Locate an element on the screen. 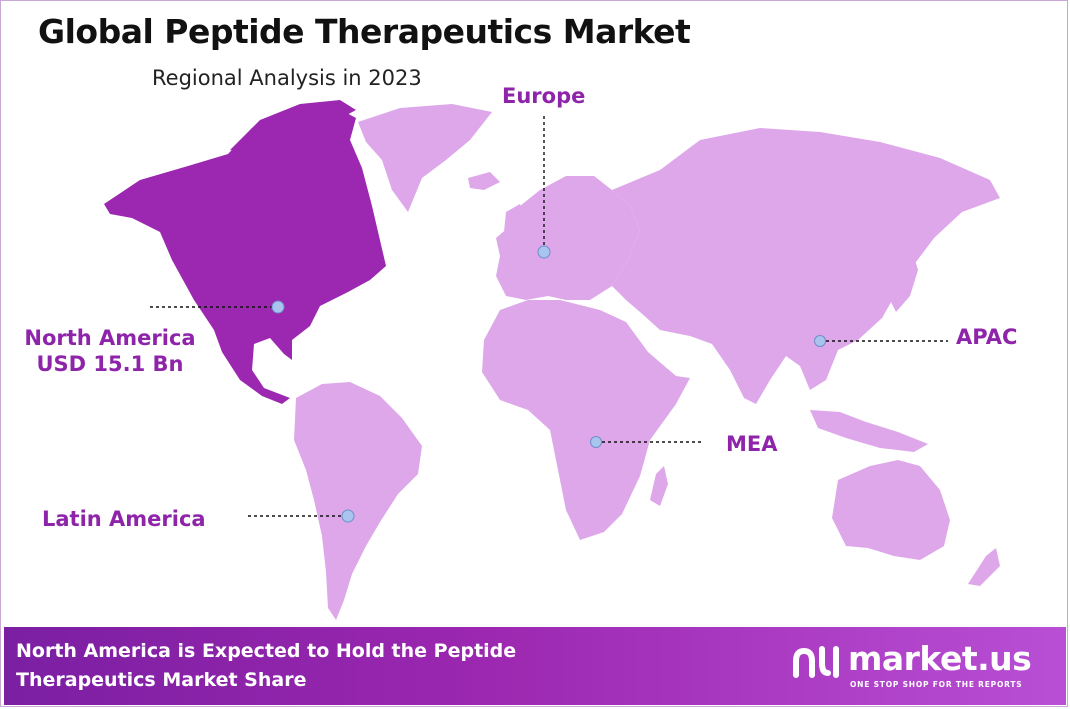 The height and width of the screenshot is (709, 1070). footer-line-2: Therapeutics Market Share is located at coordinates (161, 680).